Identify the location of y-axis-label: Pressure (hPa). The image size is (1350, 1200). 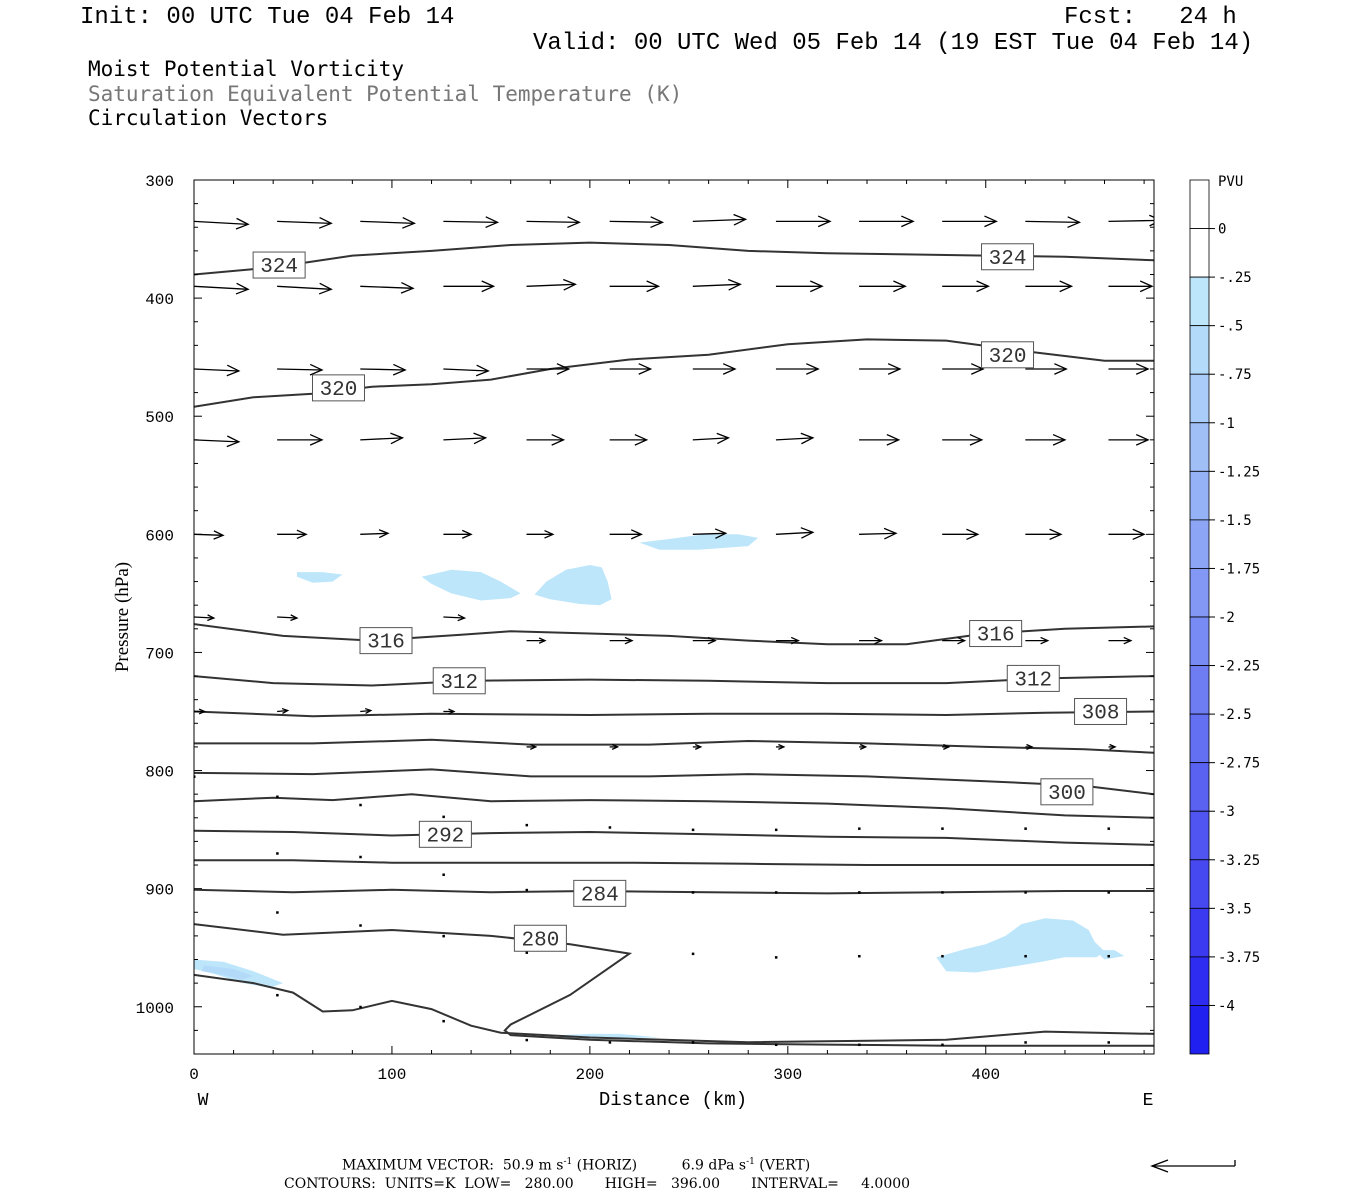
(122, 617).